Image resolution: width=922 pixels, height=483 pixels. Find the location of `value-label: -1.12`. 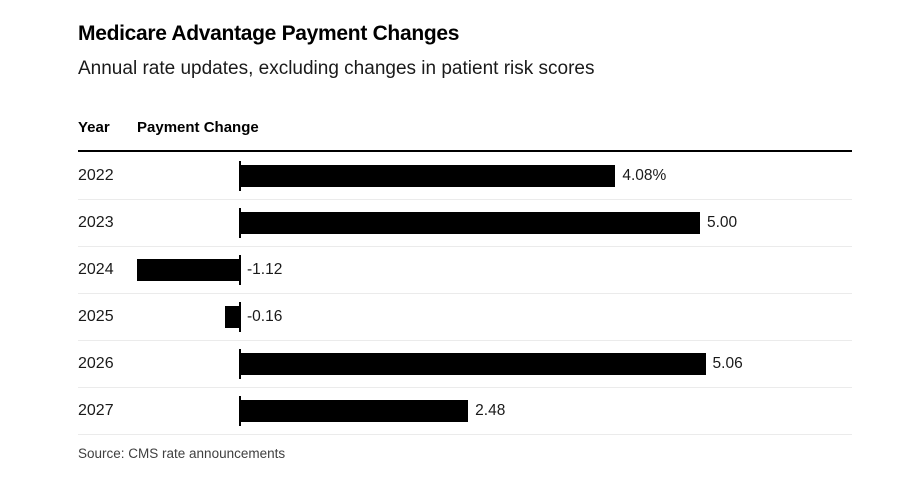

value-label: -1.12 is located at coordinates (265, 269).